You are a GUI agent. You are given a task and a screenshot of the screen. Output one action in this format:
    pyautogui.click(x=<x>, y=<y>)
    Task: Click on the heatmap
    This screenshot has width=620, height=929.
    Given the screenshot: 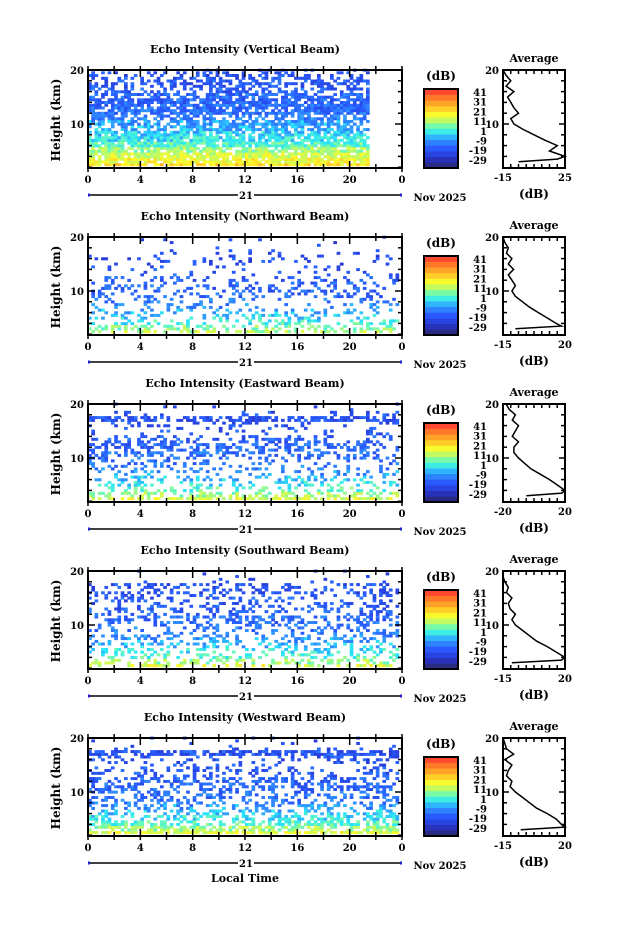 What is the action you would take?
    pyautogui.click(x=244, y=618)
    